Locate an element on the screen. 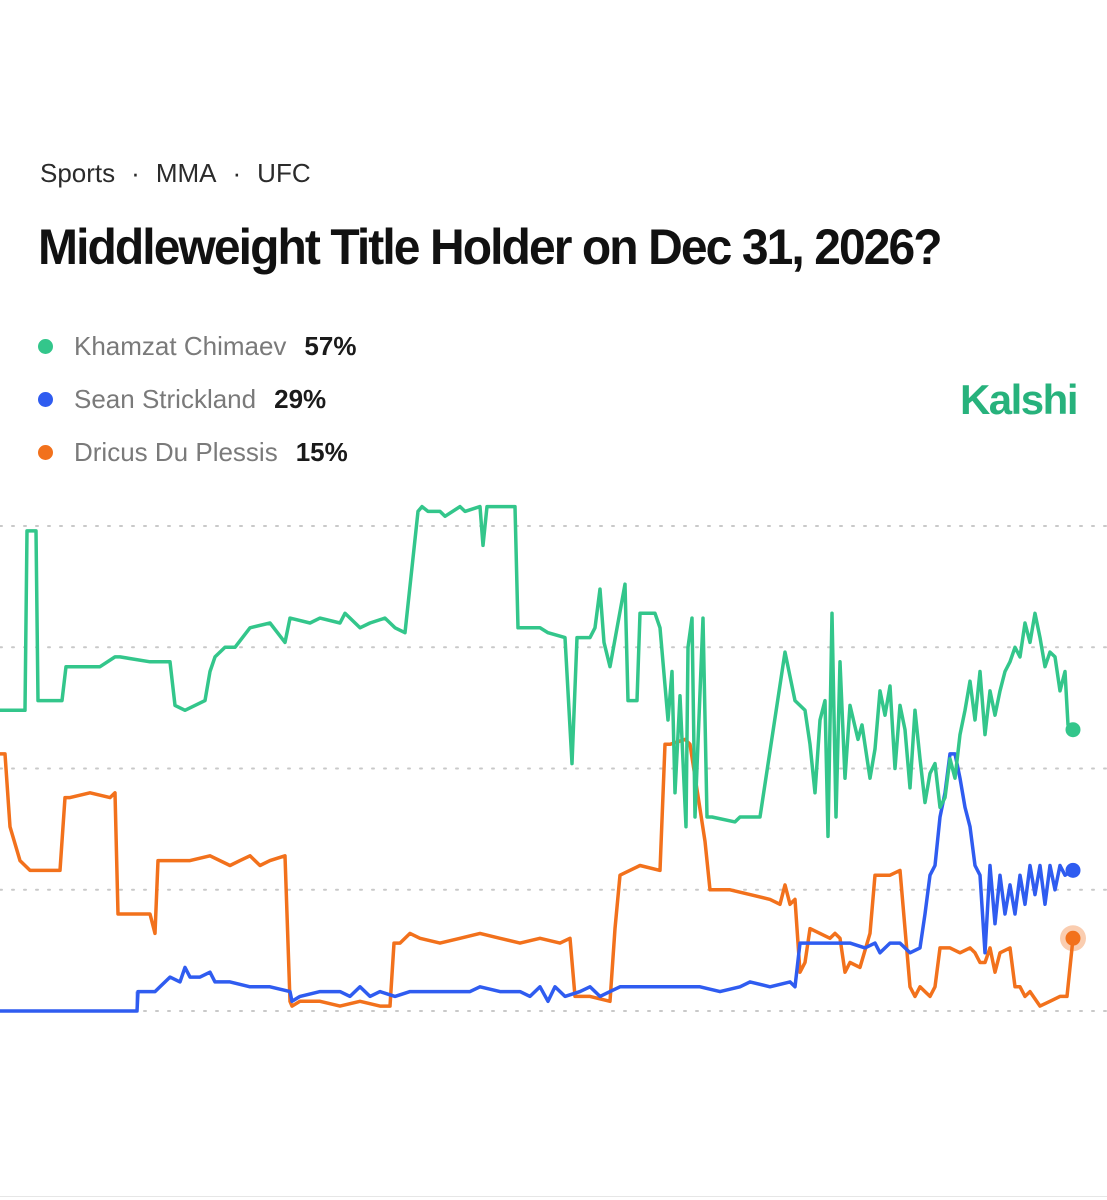 The width and height of the screenshot is (1107, 1200). divider is located at coordinates (553, 1196).